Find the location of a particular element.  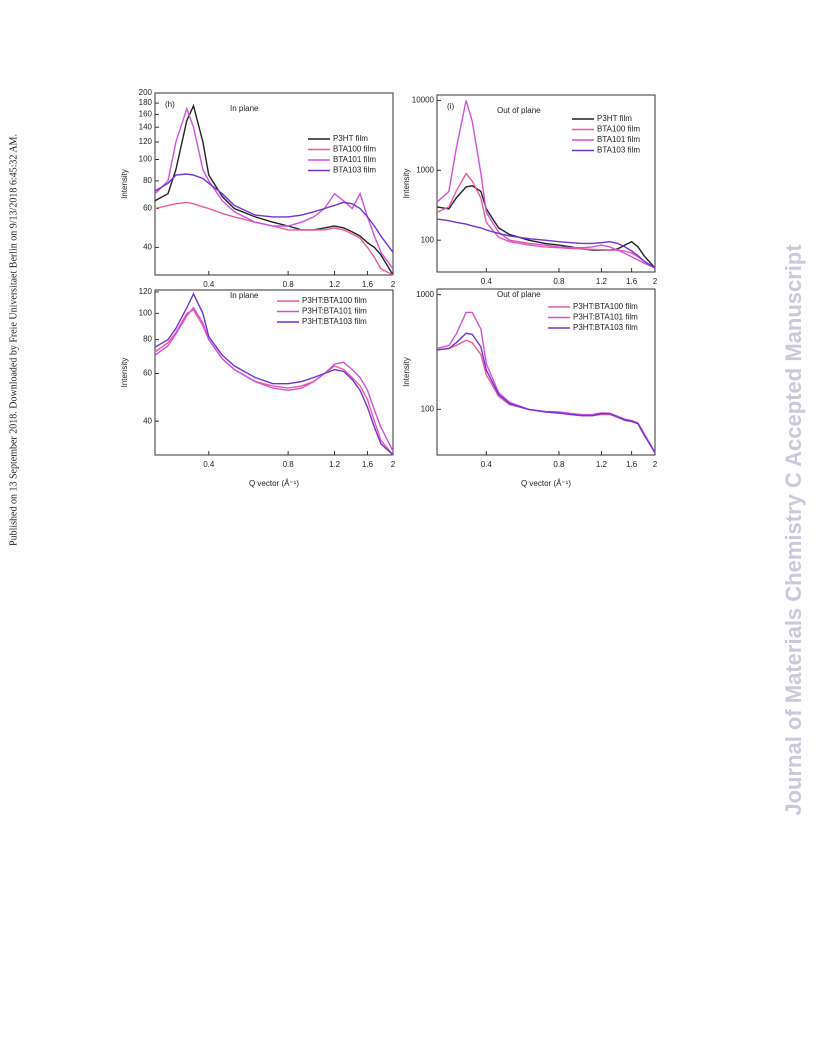

y-tick-label: 200 is located at coordinates (146, 92).